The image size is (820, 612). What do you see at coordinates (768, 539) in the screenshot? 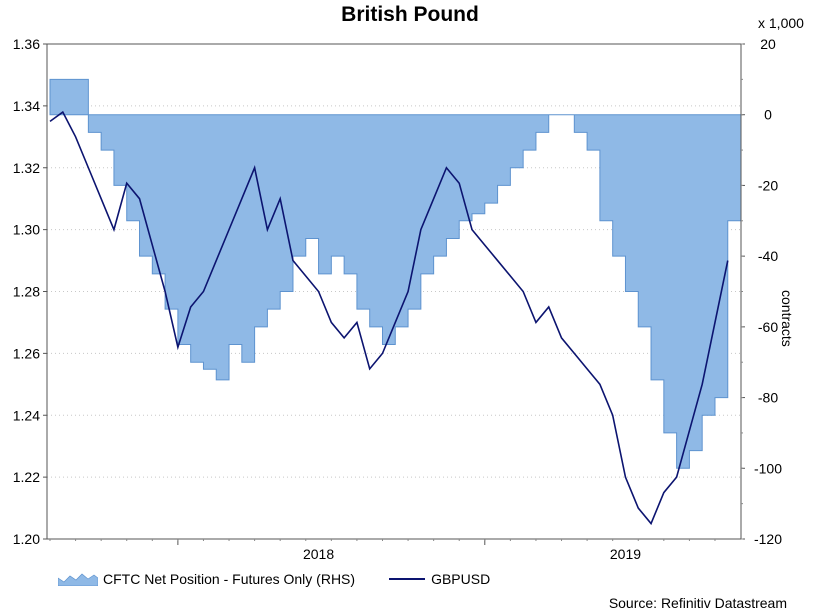
I see `right-tick-label: -120` at bounding box center [768, 539].